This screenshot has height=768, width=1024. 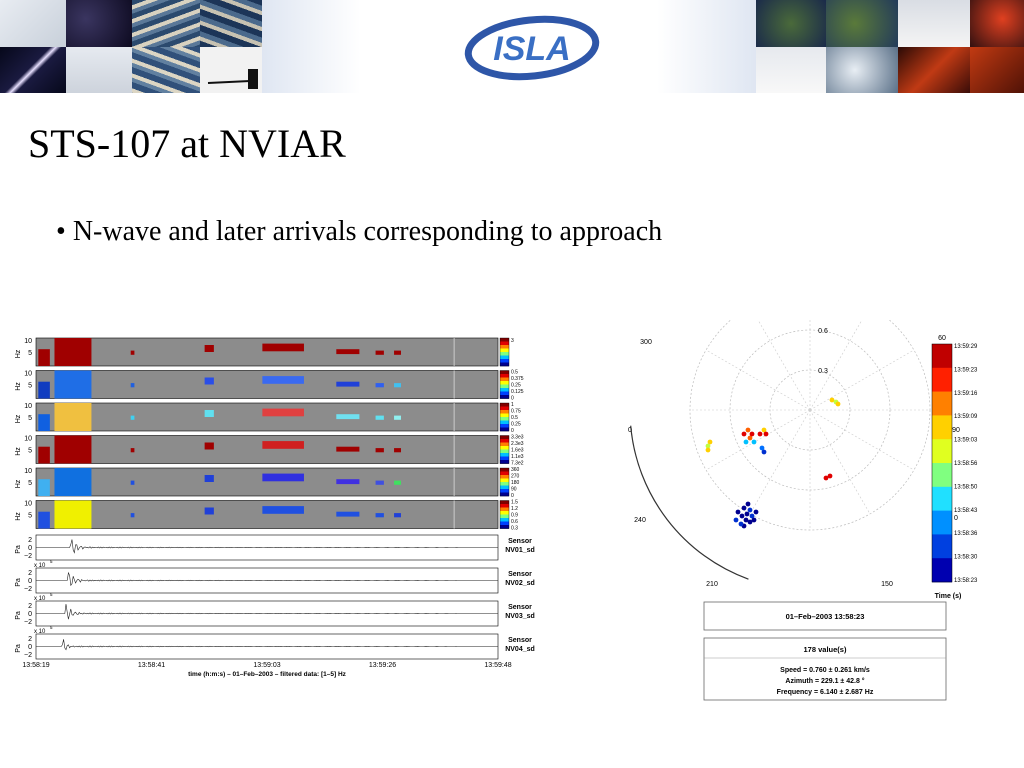 What do you see at coordinates (823, 371) in the screenshot?
I see `radial-tick-label: 0.3` at bounding box center [823, 371].